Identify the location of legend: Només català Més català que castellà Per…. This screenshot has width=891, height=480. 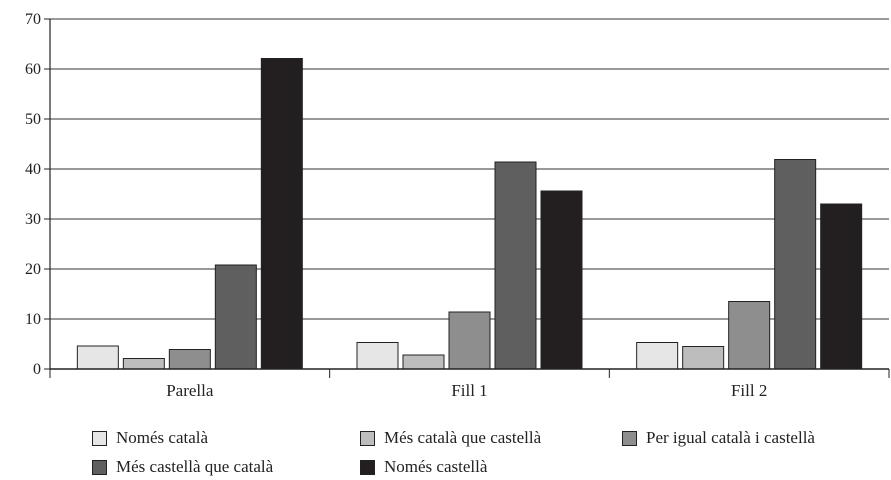
(487, 454).